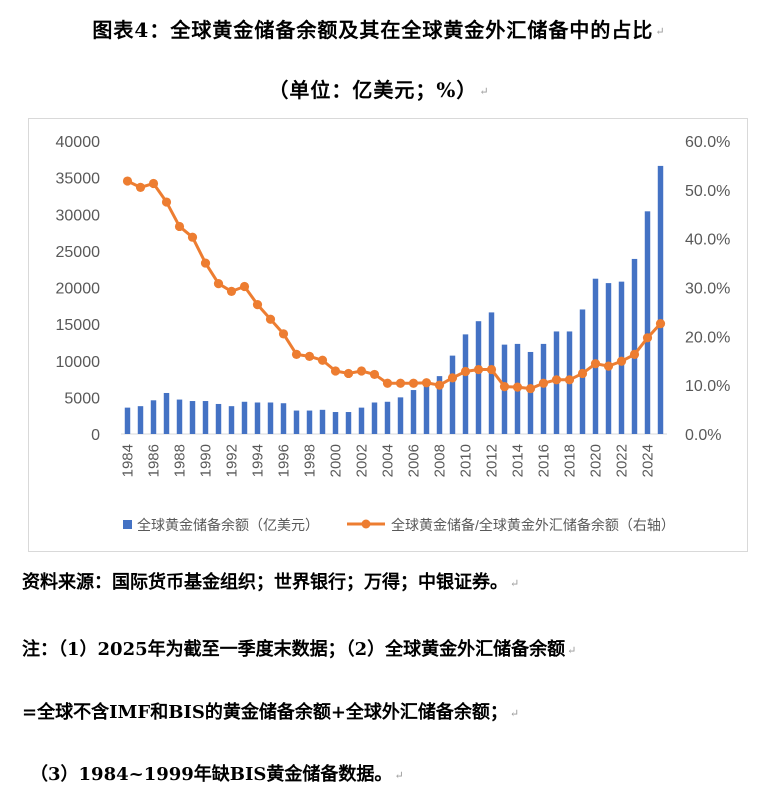 The height and width of the screenshot is (790, 758). I want to click on legend-bar-label: 全球黄金储备余额（亿美元）, so click(228, 525).